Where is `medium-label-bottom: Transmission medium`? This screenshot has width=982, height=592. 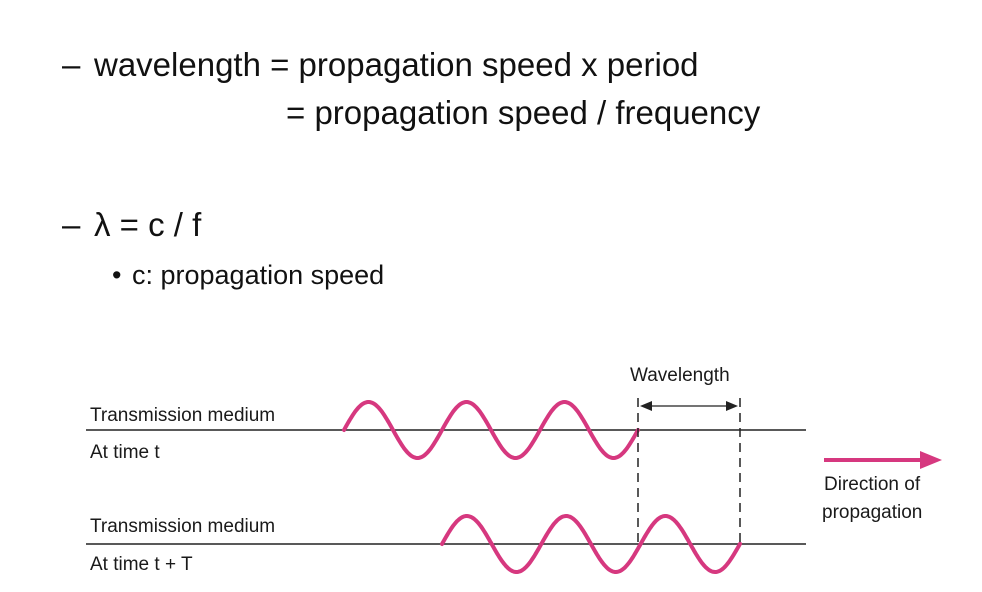
medium-label-bottom: Transmission medium is located at coordinates (182, 526).